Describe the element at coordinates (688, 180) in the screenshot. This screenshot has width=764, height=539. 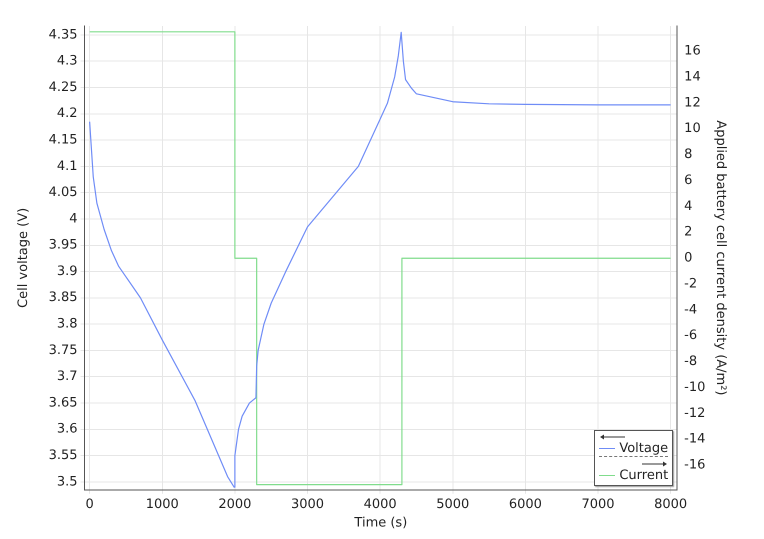
I see `y2-tick-label: 6` at that location.